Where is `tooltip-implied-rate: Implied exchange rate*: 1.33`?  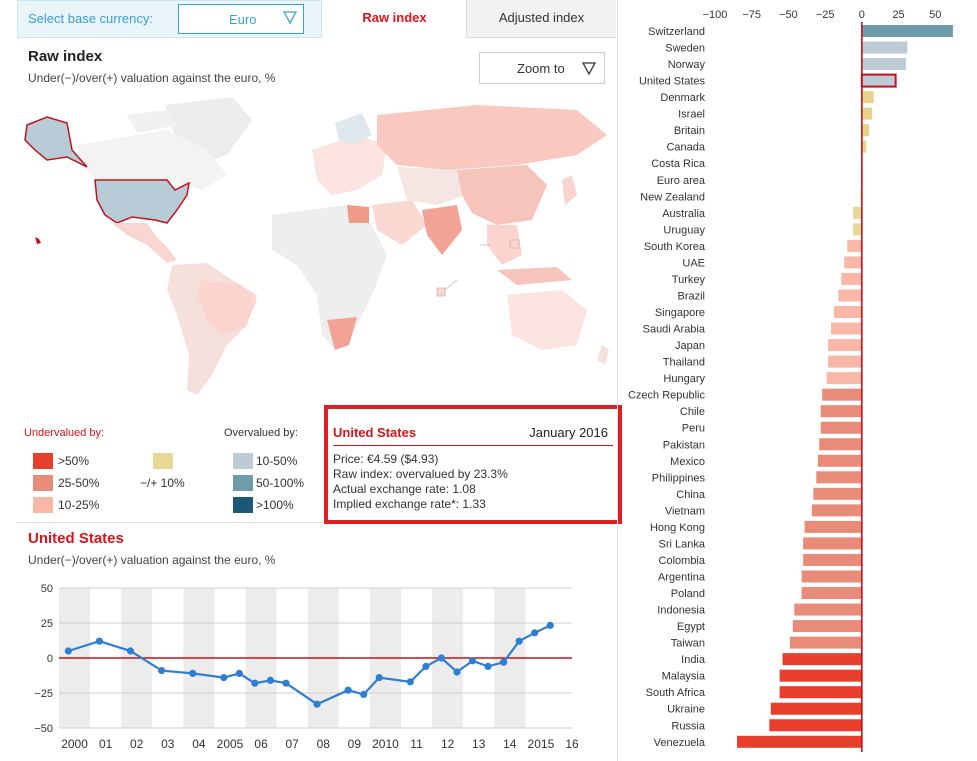 tooltip-implied-rate: Implied exchange rate*: 1.33 is located at coordinates (409, 504).